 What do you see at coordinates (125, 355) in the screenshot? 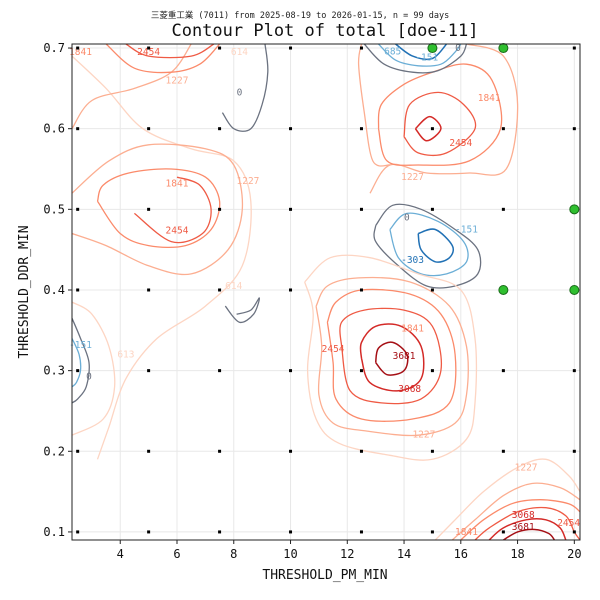
I see `contour-label: 613` at bounding box center [125, 355].